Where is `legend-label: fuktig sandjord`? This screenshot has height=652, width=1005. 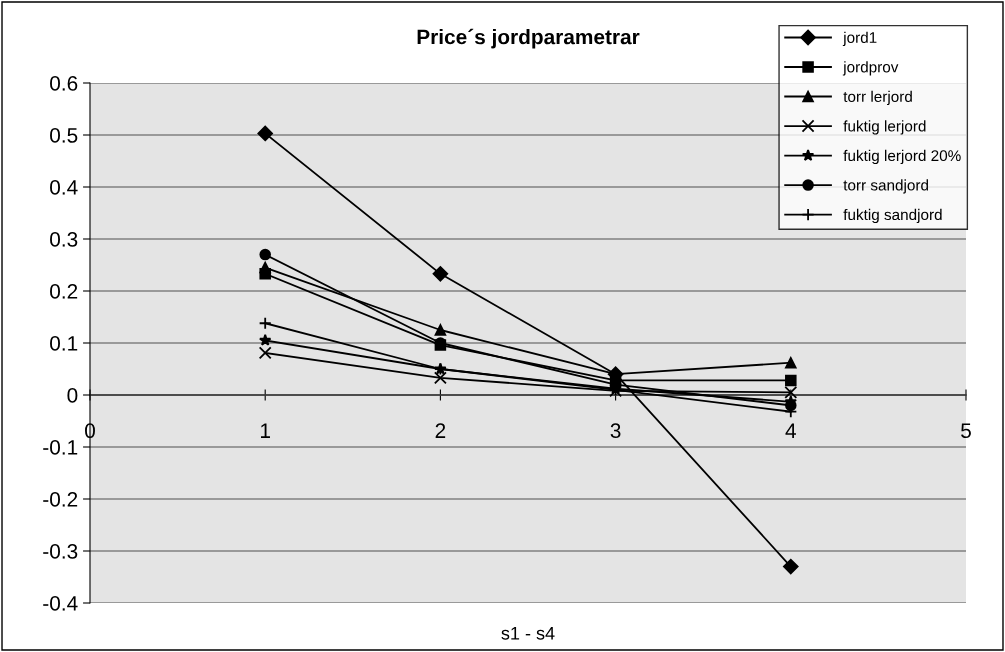 legend-label: fuktig sandjord is located at coordinates (892, 216).